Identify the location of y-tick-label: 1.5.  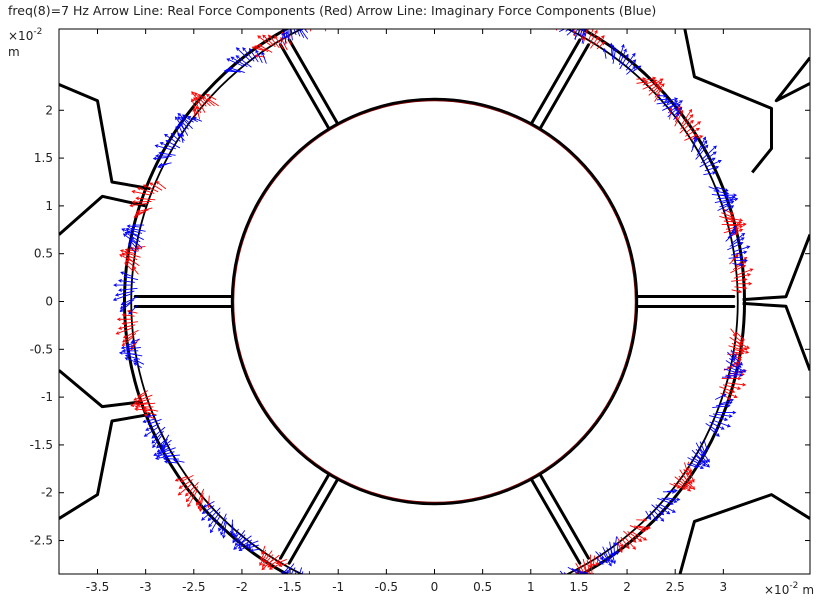
(43, 158).